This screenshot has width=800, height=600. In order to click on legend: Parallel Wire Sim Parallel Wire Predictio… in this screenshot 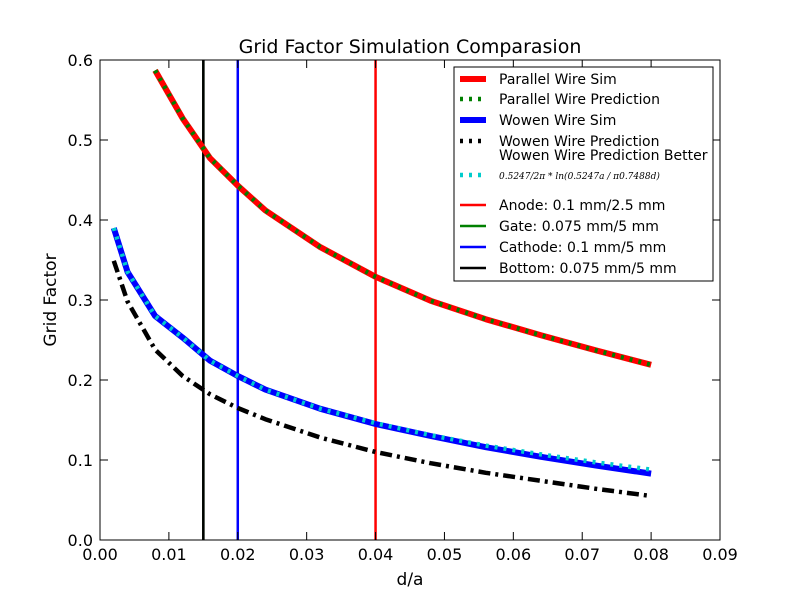, I will do `click(583, 174)`.